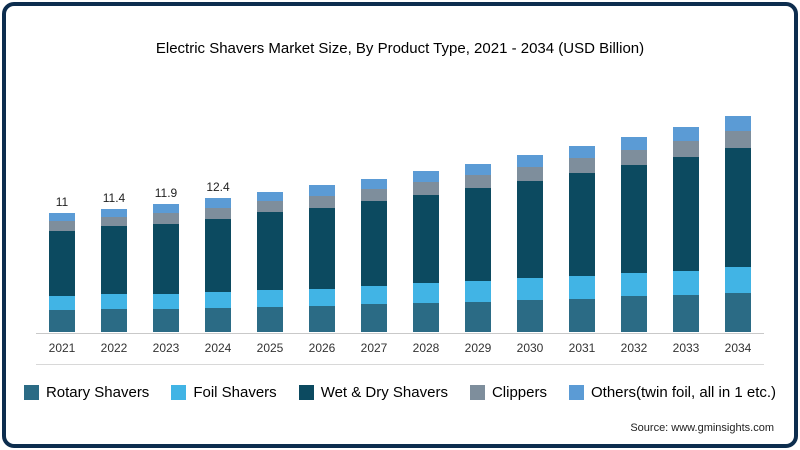 Image resolution: width=800 pixels, height=450 pixels. Describe the element at coordinates (686, 348) in the screenshot. I see `x-axis-label-2033: 2033` at that location.